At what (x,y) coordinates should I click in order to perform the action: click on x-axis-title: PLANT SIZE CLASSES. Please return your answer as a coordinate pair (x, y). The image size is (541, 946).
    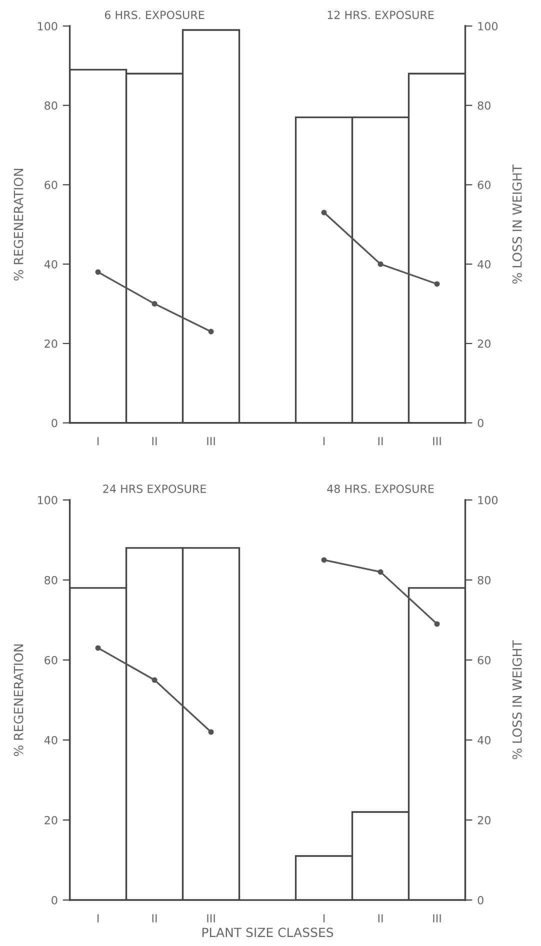
    Looking at the image, I should click on (268, 933).